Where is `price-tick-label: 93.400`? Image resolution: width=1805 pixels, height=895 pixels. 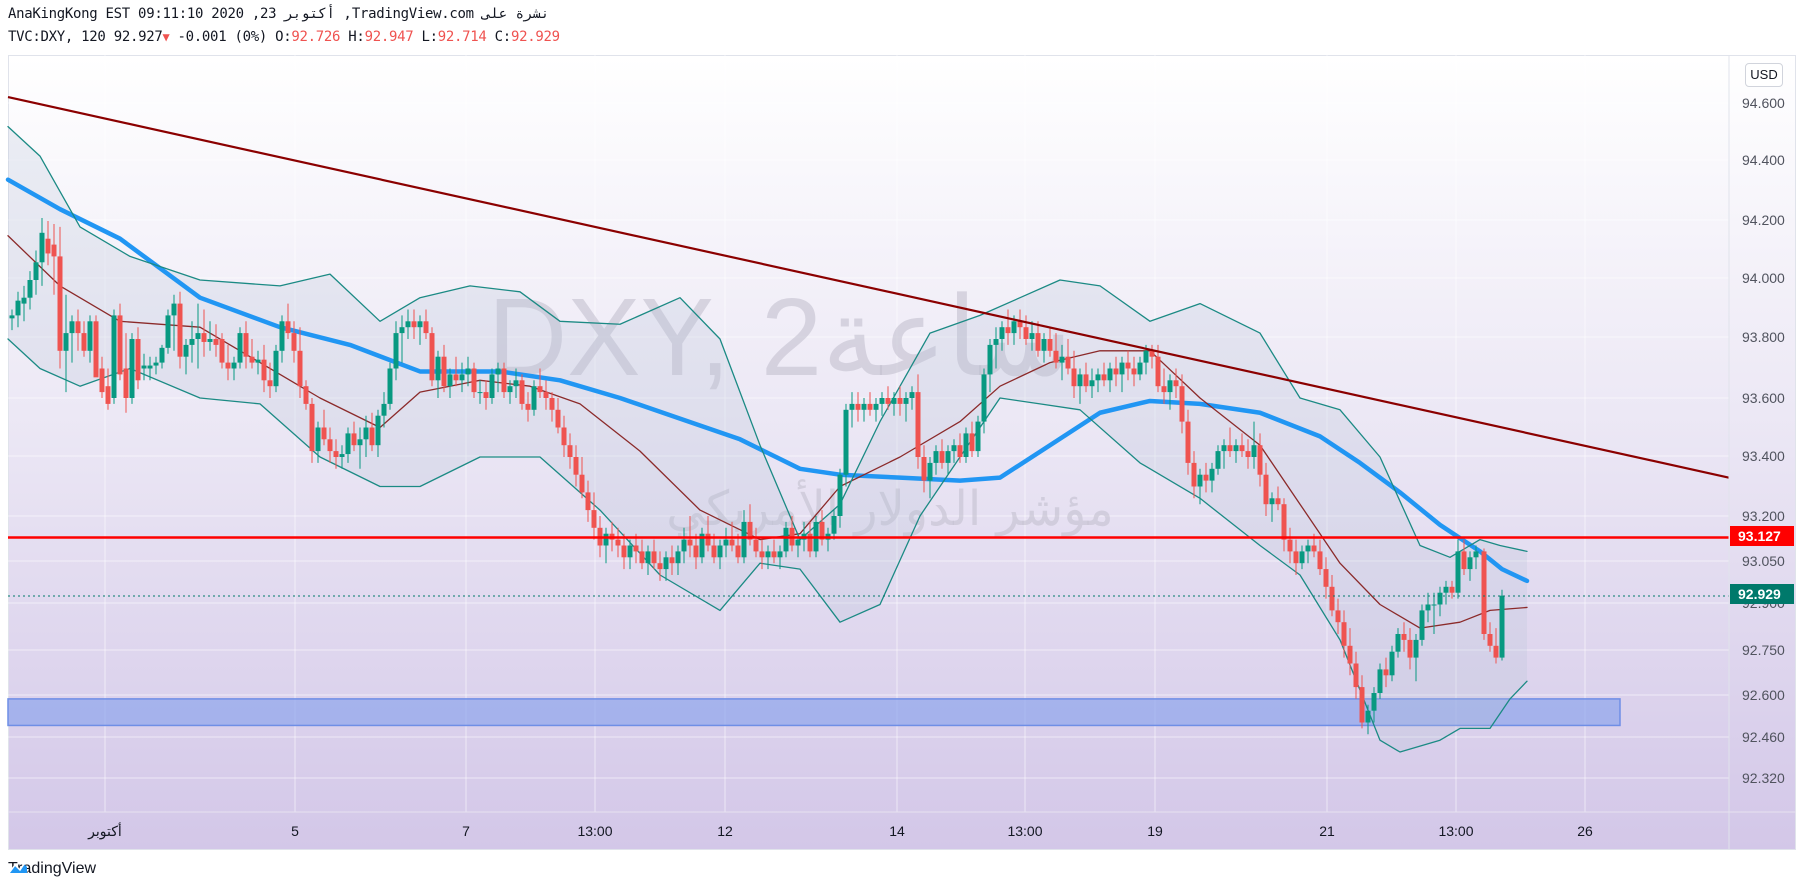 price-tick-label: 93.400 is located at coordinates (1763, 456).